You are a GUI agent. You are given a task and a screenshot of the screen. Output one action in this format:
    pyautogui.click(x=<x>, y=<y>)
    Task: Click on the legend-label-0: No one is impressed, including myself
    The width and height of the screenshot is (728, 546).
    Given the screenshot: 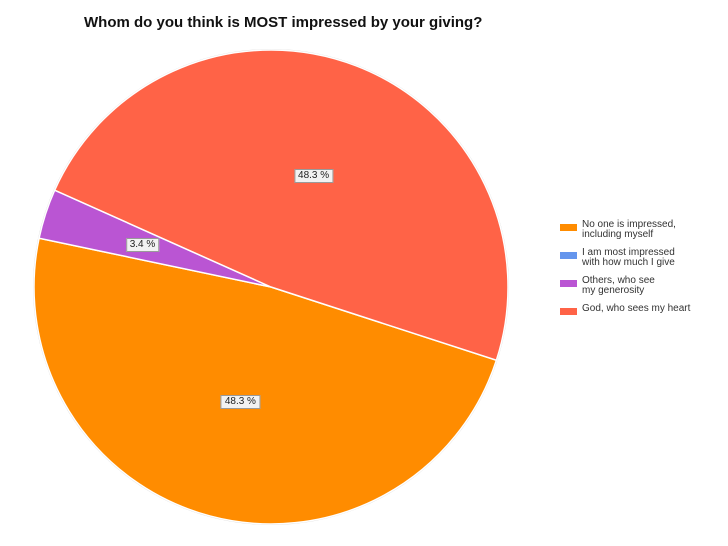 What is the action you would take?
    pyautogui.click(x=629, y=229)
    